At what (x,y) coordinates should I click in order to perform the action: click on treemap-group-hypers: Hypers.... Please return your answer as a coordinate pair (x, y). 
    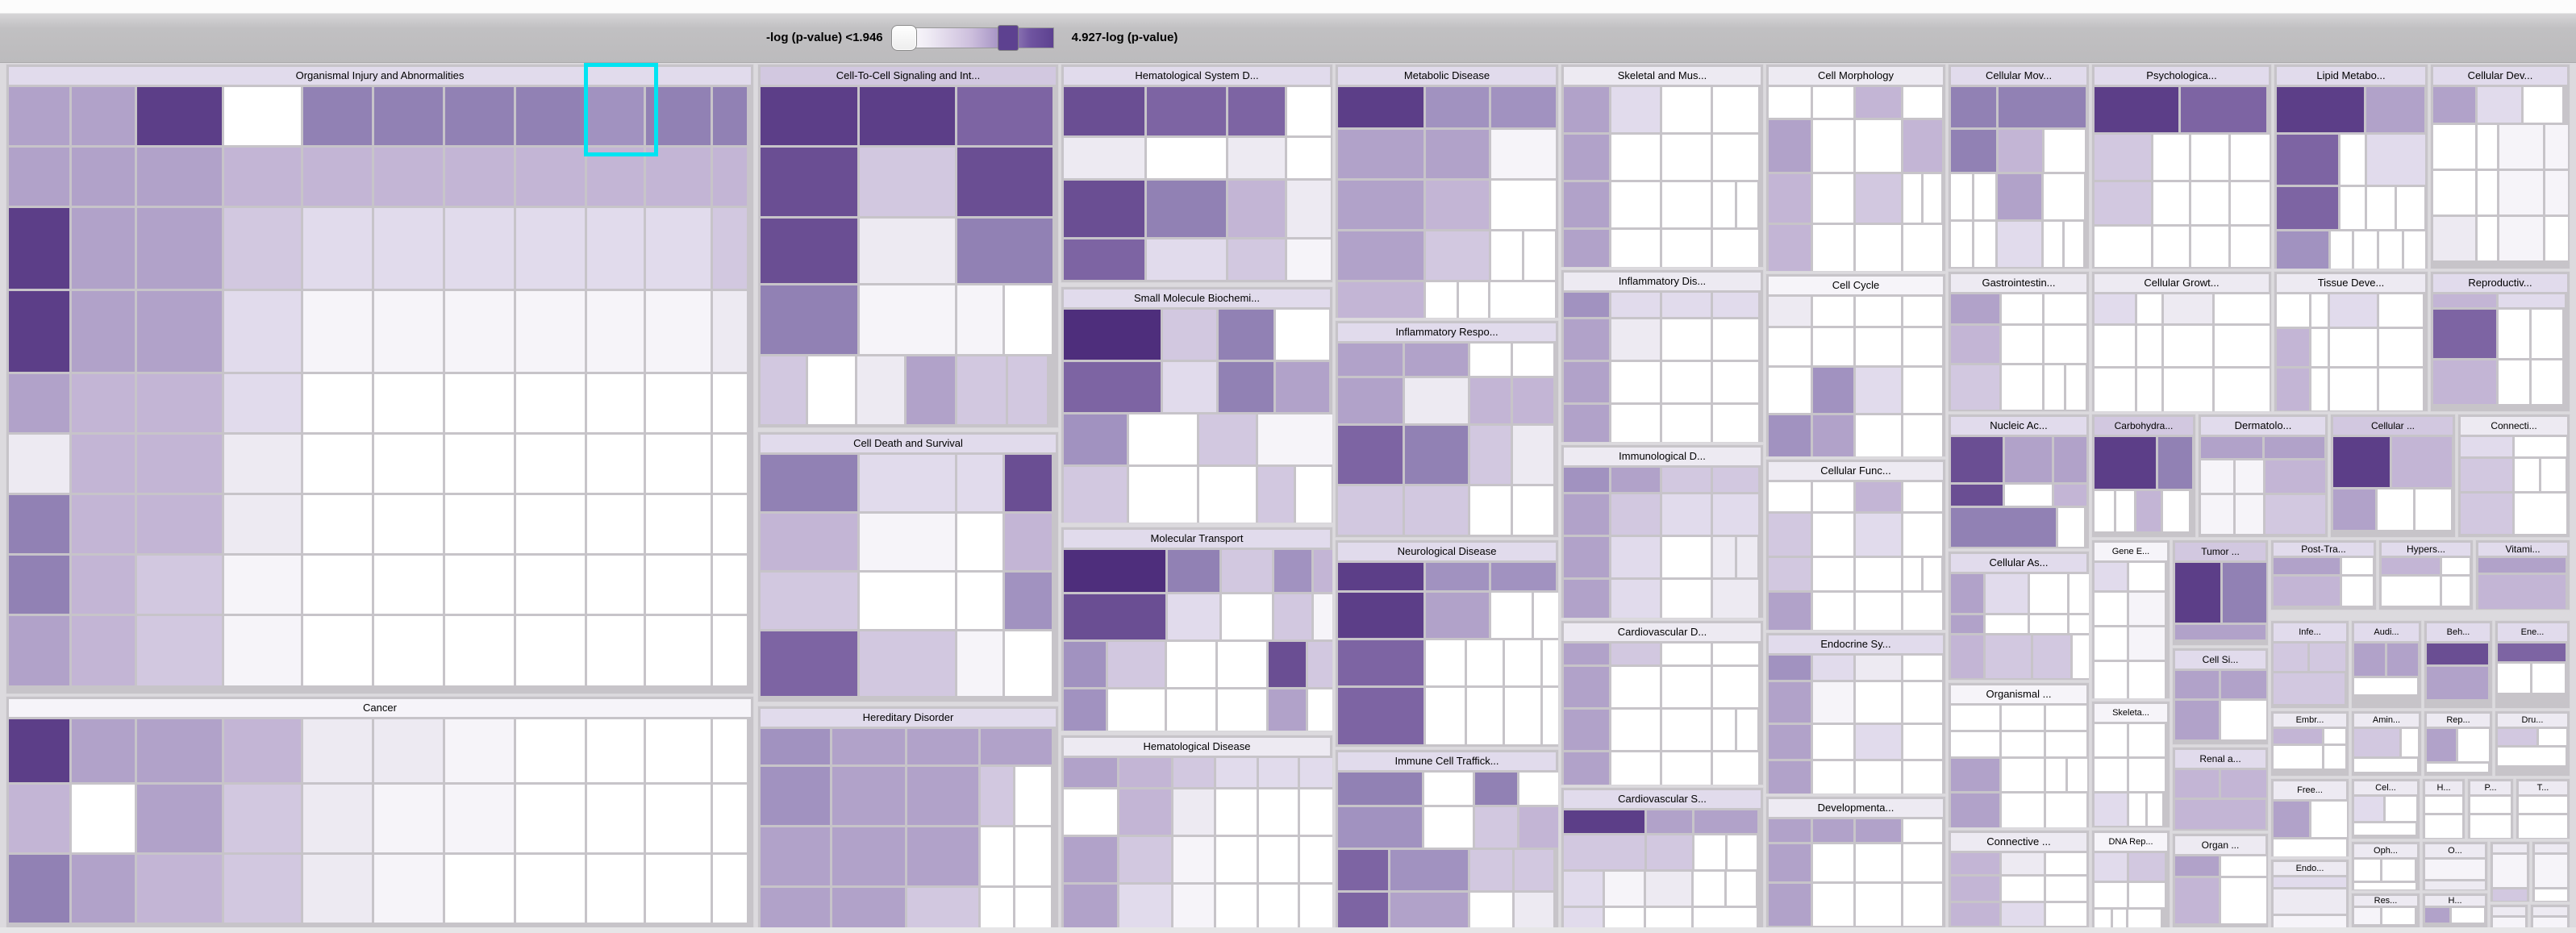
    Looking at the image, I should click on (2426, 575).